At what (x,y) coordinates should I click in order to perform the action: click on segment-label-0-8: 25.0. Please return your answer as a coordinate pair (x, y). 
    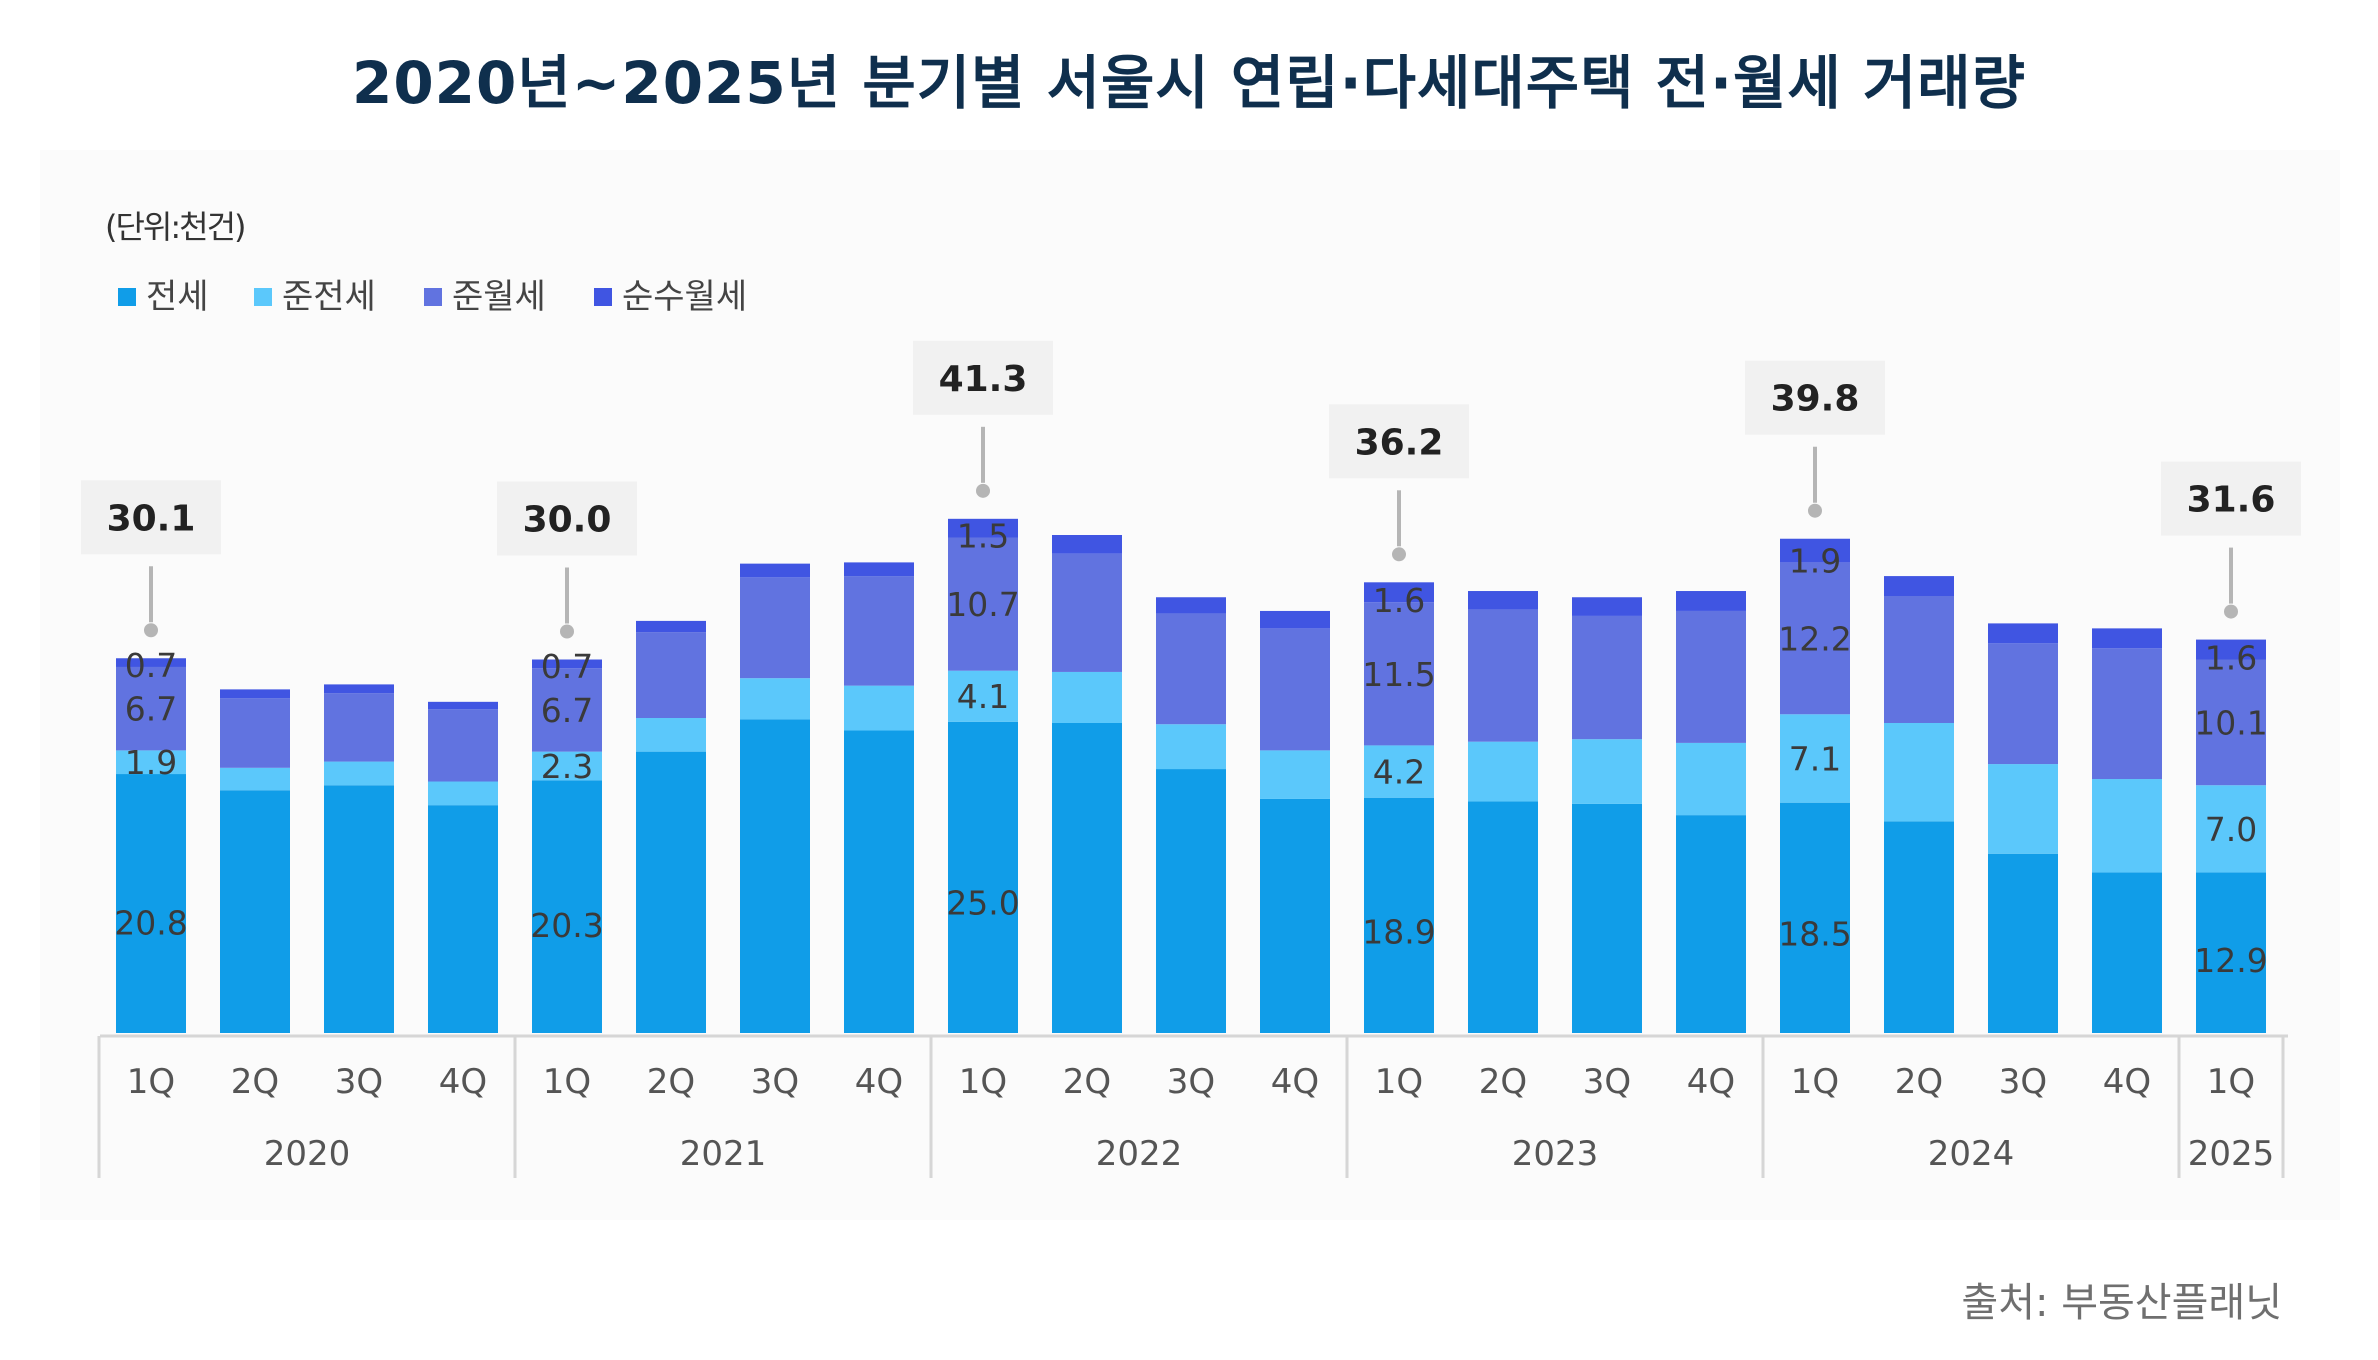
    Looking at the image, I should click on (982, 903).